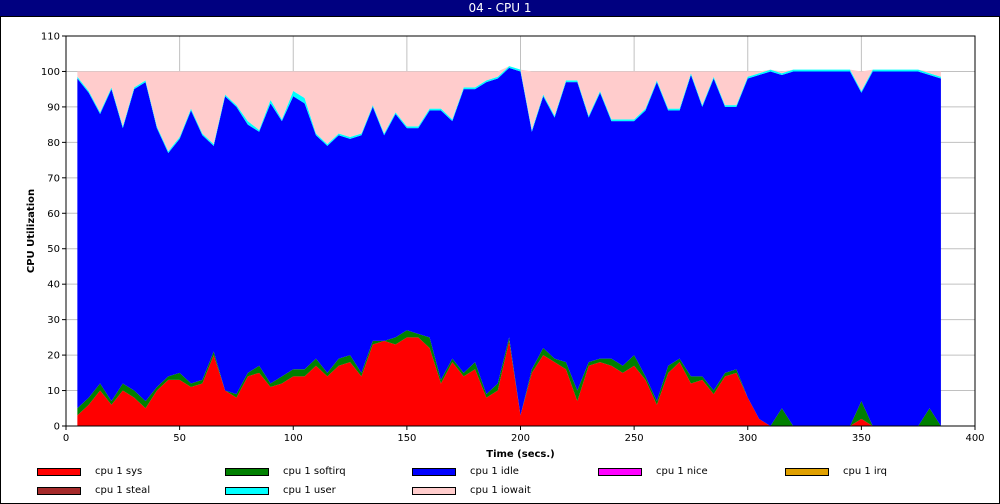 The width and height of the screenshot is (1000, 504). What do you see at coordinates (31, 231) in the screenshot?
I see `y-axis-label: CPU Utilization` at bounding box center [31, 231].